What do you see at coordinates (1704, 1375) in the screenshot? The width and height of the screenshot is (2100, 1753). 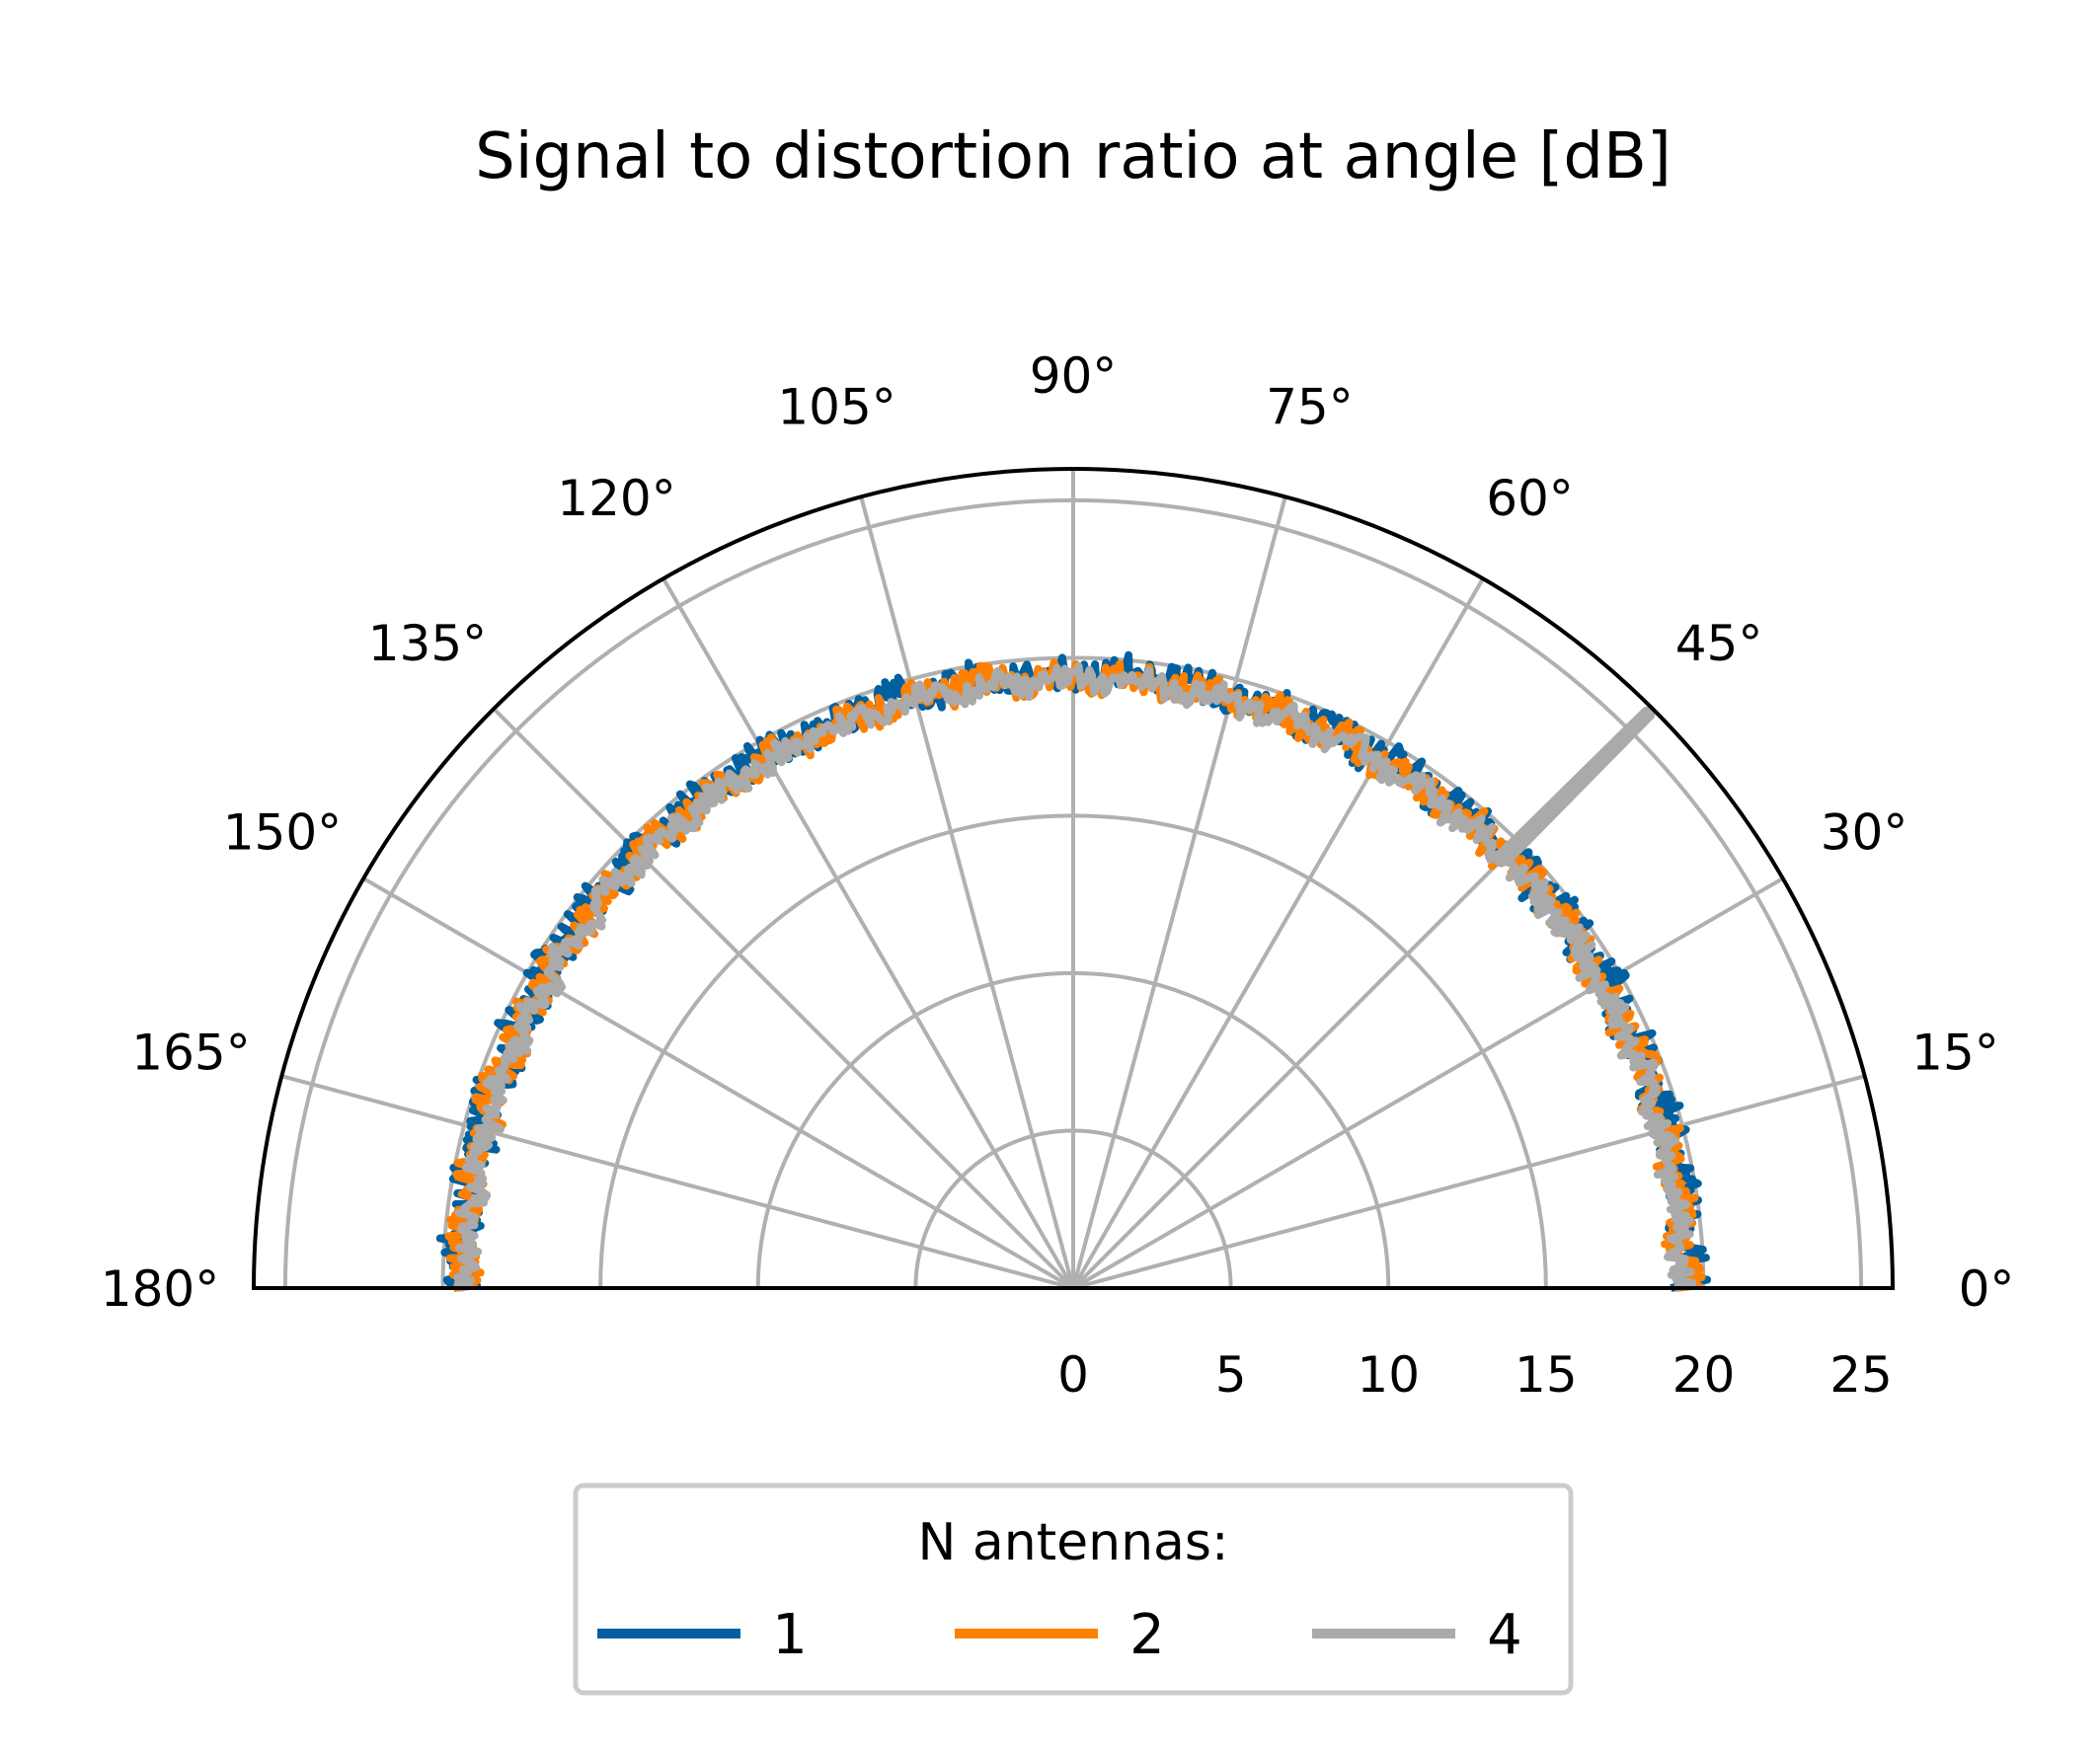 I see `r-tick-label: 20` at bounding box center [1704, 1375].